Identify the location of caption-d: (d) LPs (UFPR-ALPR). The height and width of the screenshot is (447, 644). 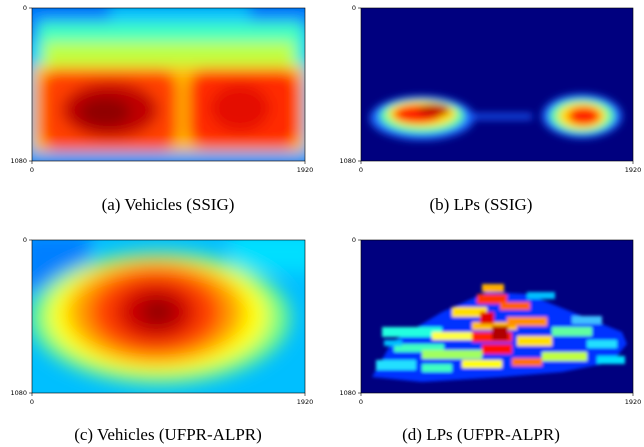
(481, 434).